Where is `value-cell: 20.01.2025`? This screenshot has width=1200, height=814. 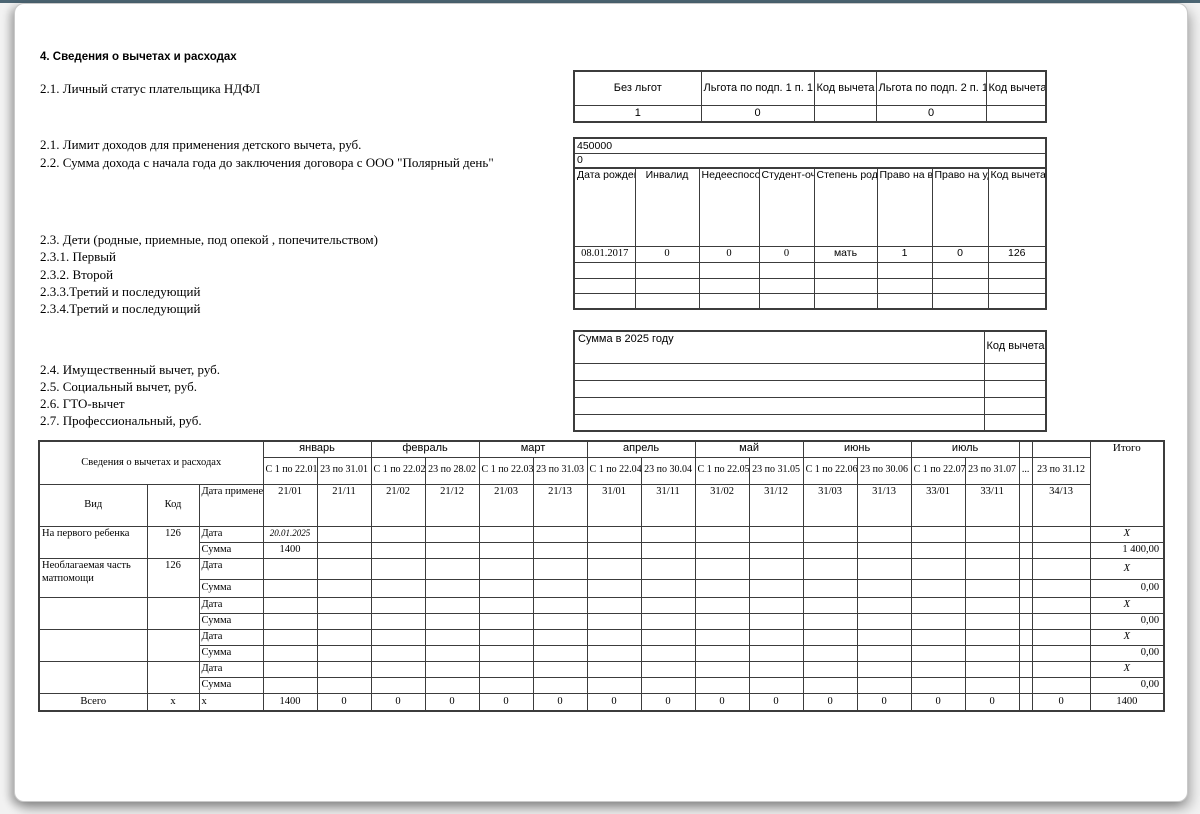 value-cell: 20.01.2025 is located at coordinates (290, 534).